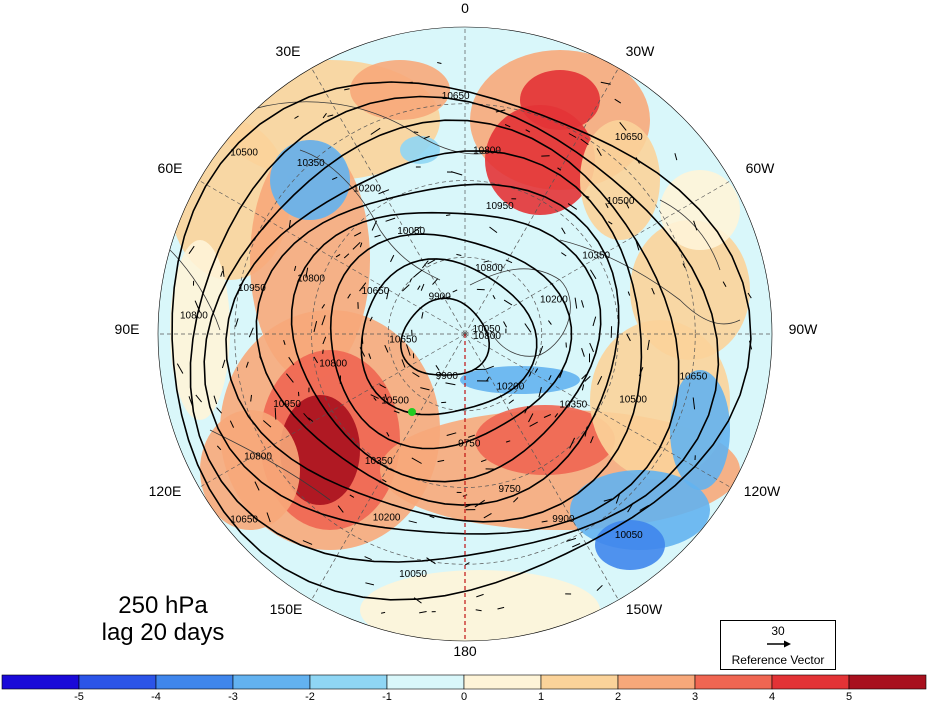  What do you see at coordinates (163, 605) in the screenshot?
I see `pressure-level: 250 hPa` at bounding box center [163, 605].